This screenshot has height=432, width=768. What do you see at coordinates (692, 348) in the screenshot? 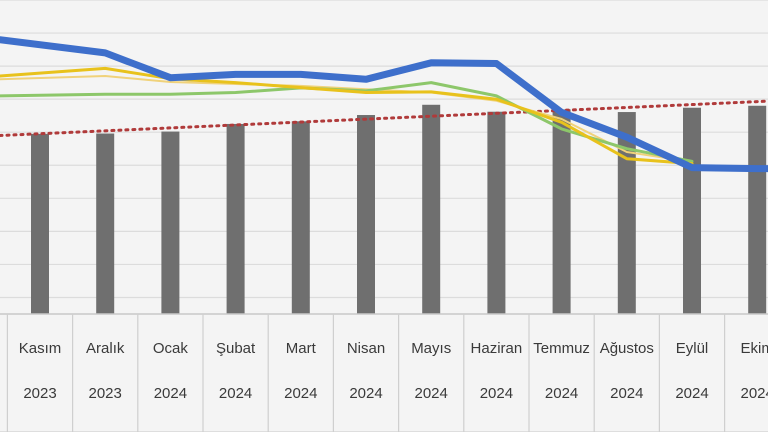
I see `tick-label-month: Eylül` at bounding box center [692, 348].